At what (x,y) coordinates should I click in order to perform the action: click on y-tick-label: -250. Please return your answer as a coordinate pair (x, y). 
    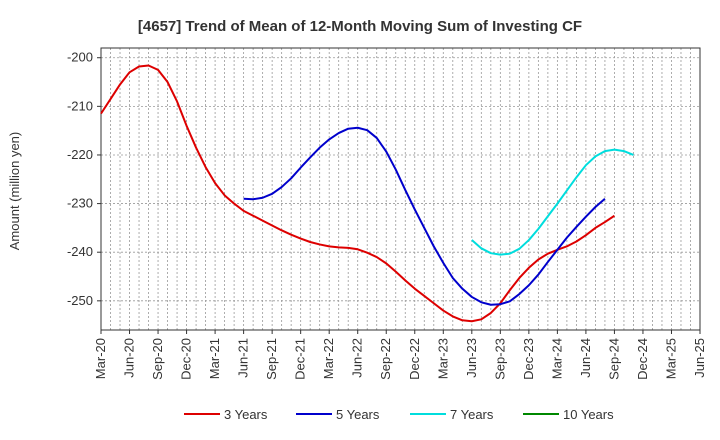
    Looking at the image, I should click on (80, 300).